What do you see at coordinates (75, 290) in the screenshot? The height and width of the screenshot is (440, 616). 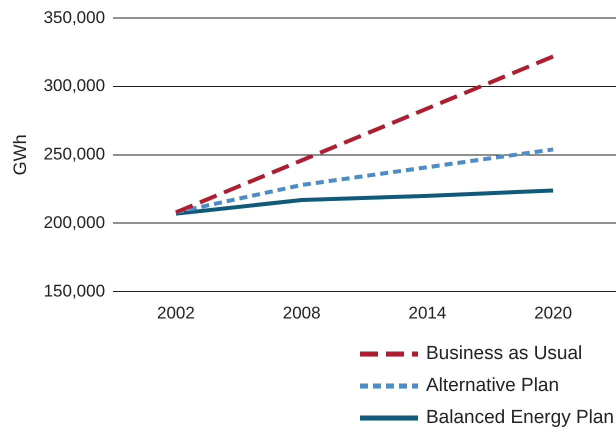 I see `y-tick-label: 150,000` at bounding box center [75, 290].